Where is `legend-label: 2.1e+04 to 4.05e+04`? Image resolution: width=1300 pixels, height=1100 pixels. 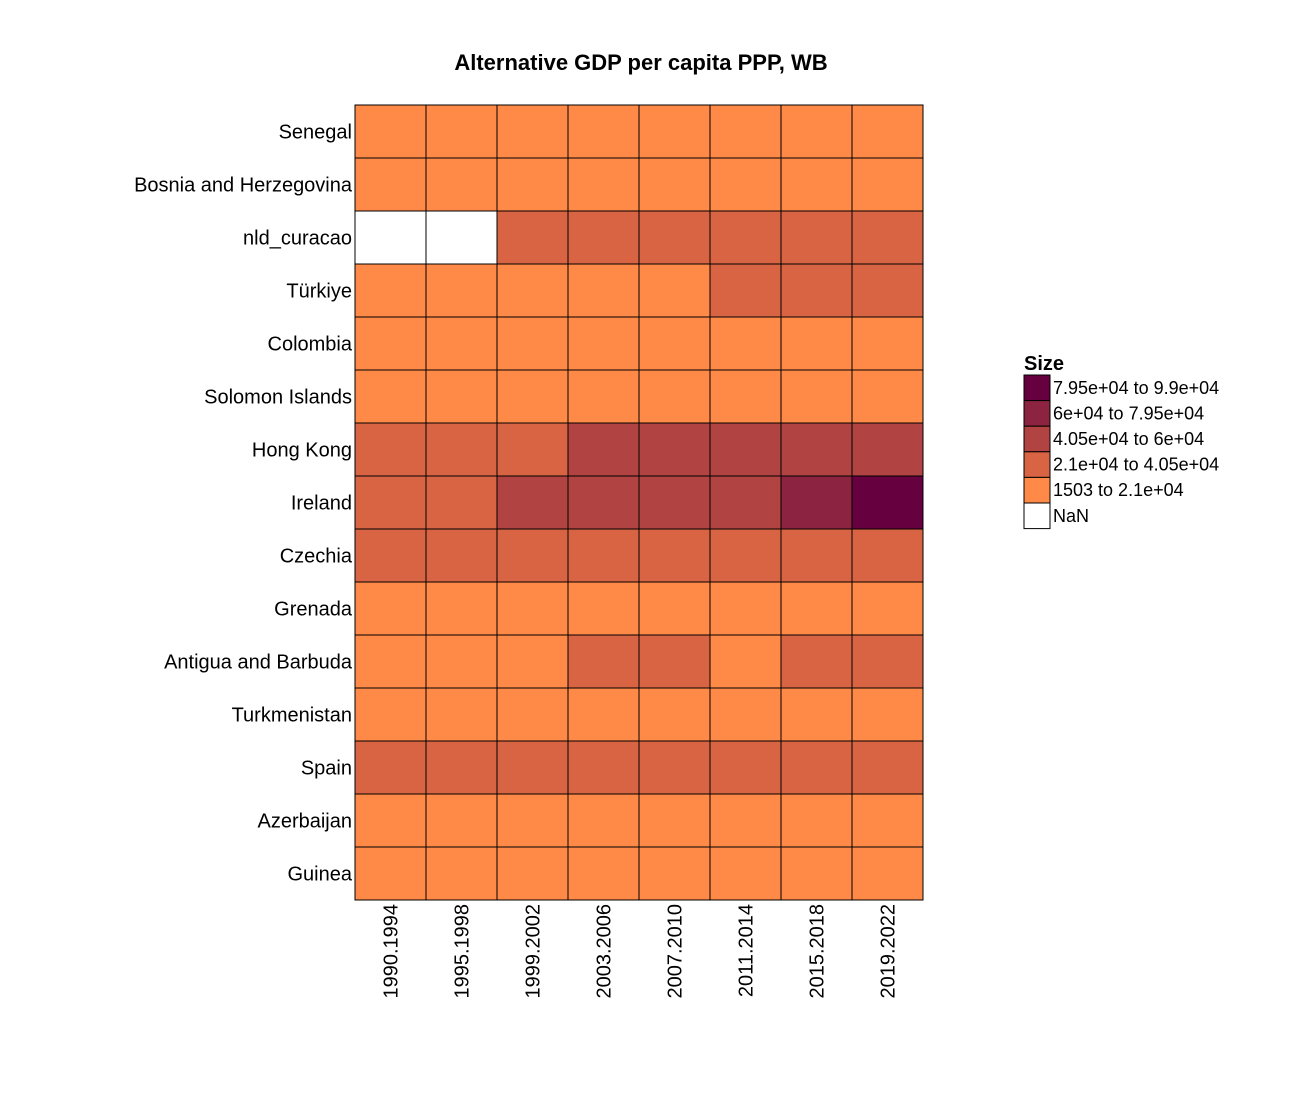 legend-label: 2.1e+04 to 4.05e+04 is located at coordinates (1136, 465).